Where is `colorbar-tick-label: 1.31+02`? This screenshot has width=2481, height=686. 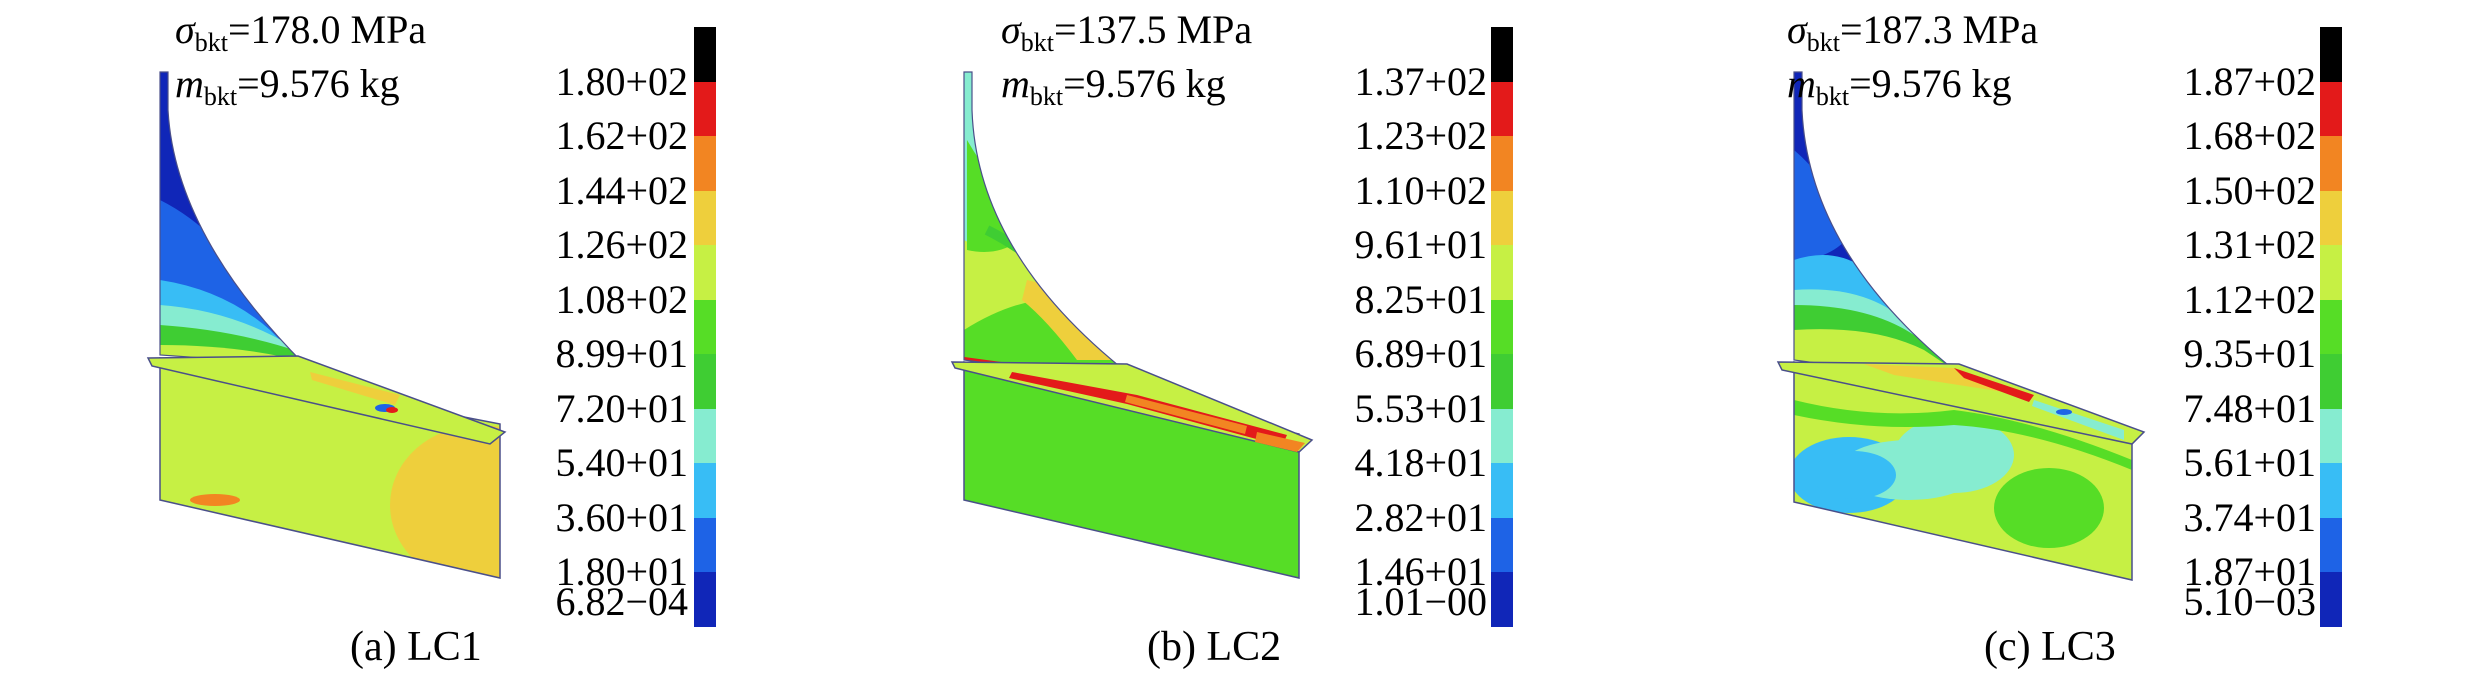
colorbar-tick-label: 1.31+02 is located at coordinates (2249, 245).